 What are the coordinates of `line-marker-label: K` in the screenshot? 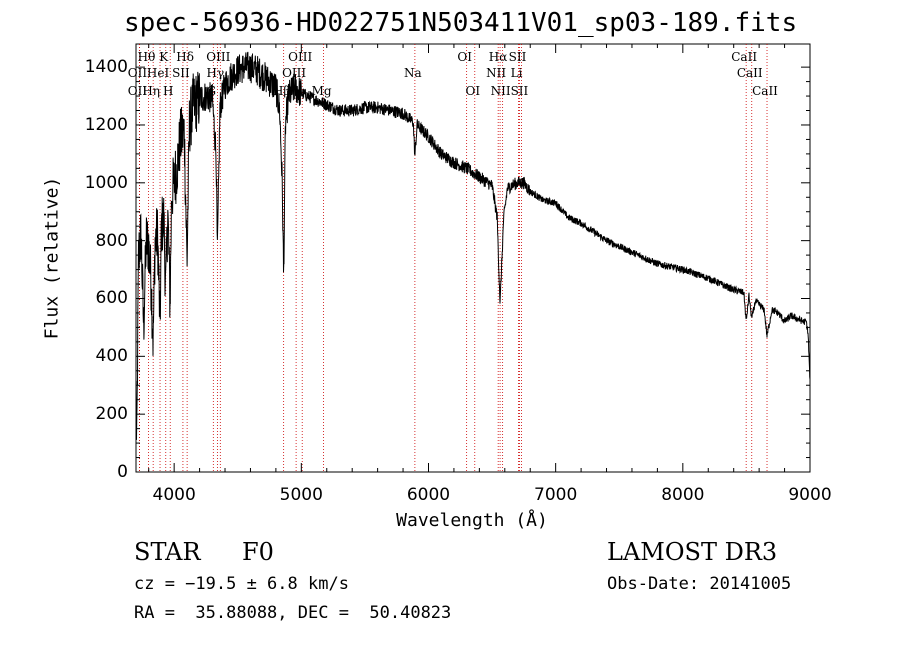 It's located at (164, 57).